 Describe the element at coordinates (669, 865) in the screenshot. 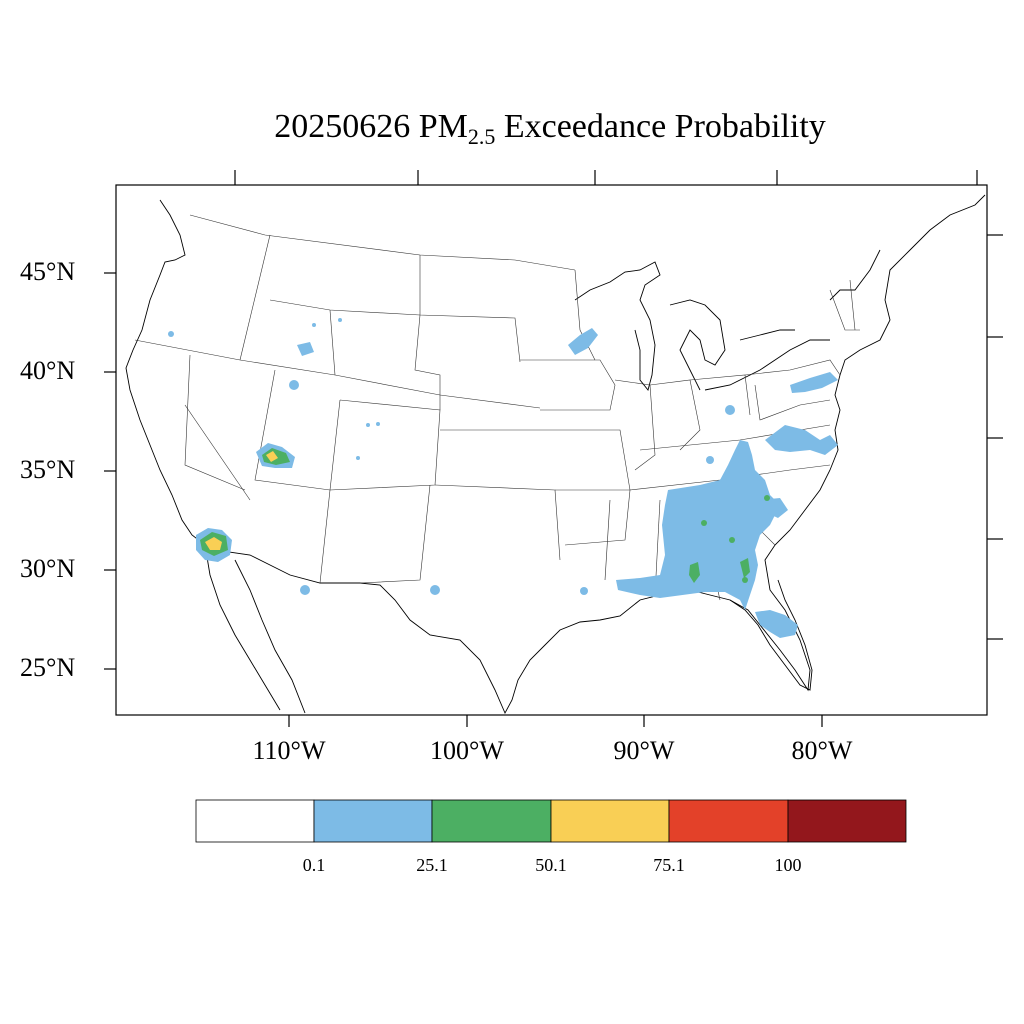

I see `colorbar-label-3: 75.1` at that location.